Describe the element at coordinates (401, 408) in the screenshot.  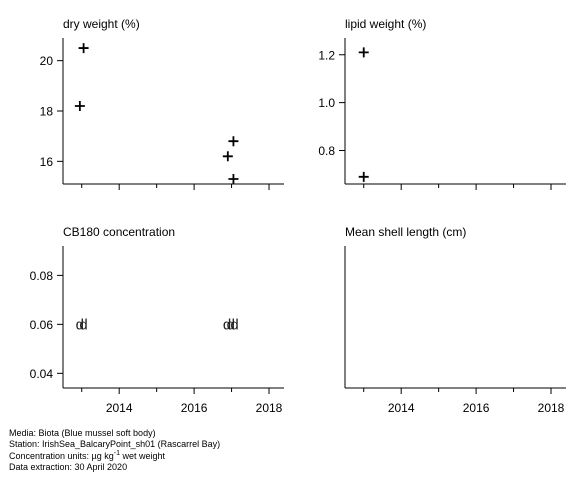
I see `panel-4-x-tick-label: 2014` at that location.